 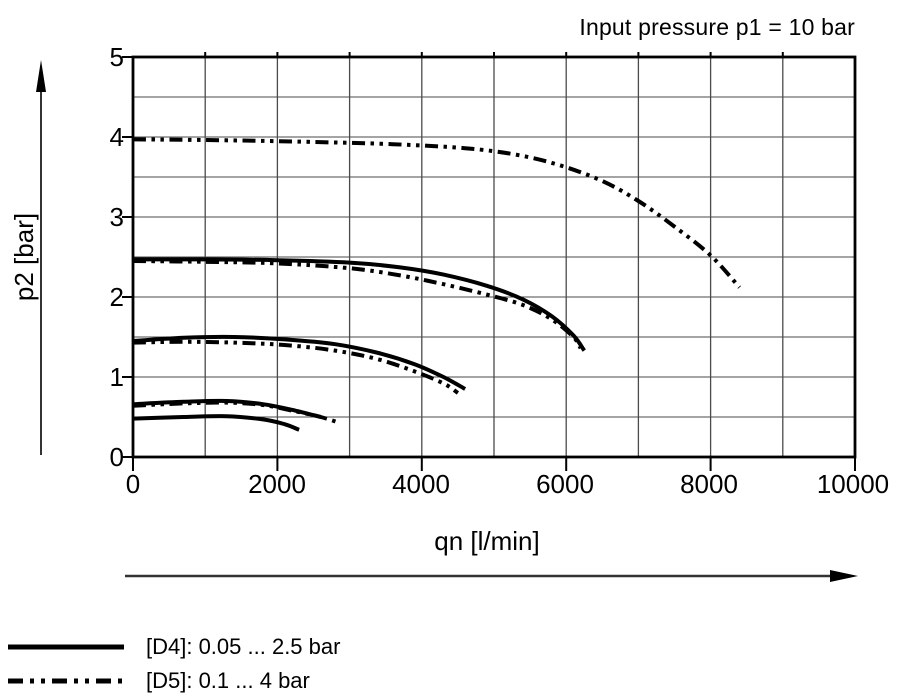 What do you see at coordinates (116, 217) in the screenshot?
I see `y-tick-label-3: 3` at bounding box center [116, 217].